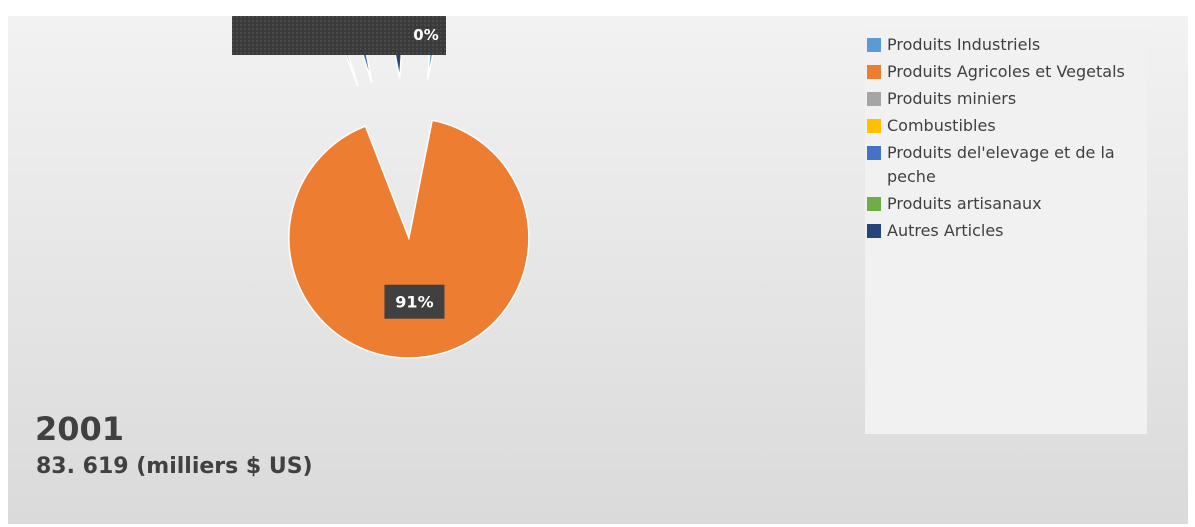 Image resolution: width=1195 pixels, height=527 pixels. What do you see at coordinates (1006, 126) in the screenshot?
I see `legend-item-combustibles: Combustibles` at bounding box center [1006, 126].